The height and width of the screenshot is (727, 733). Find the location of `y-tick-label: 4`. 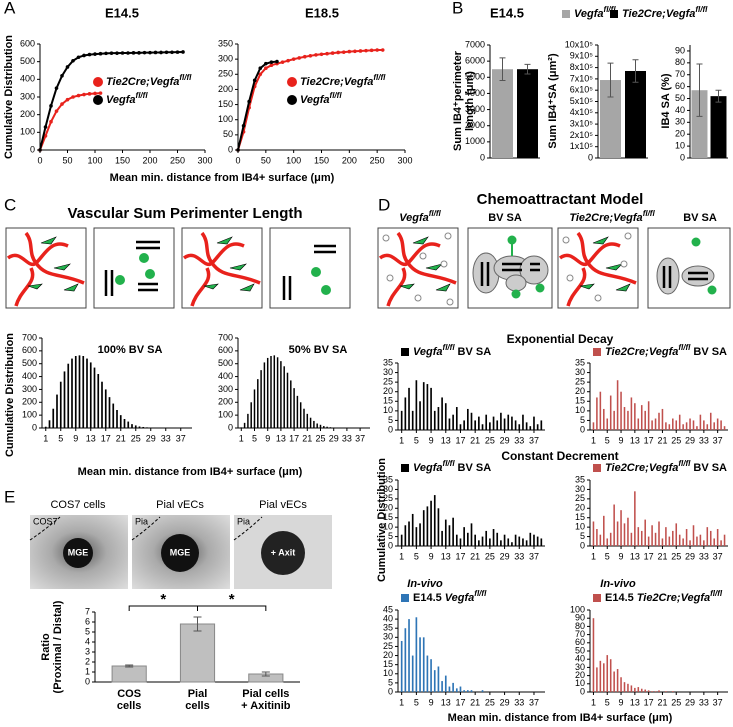

y-tick-label: 4 is located at coordinates (87, 641).